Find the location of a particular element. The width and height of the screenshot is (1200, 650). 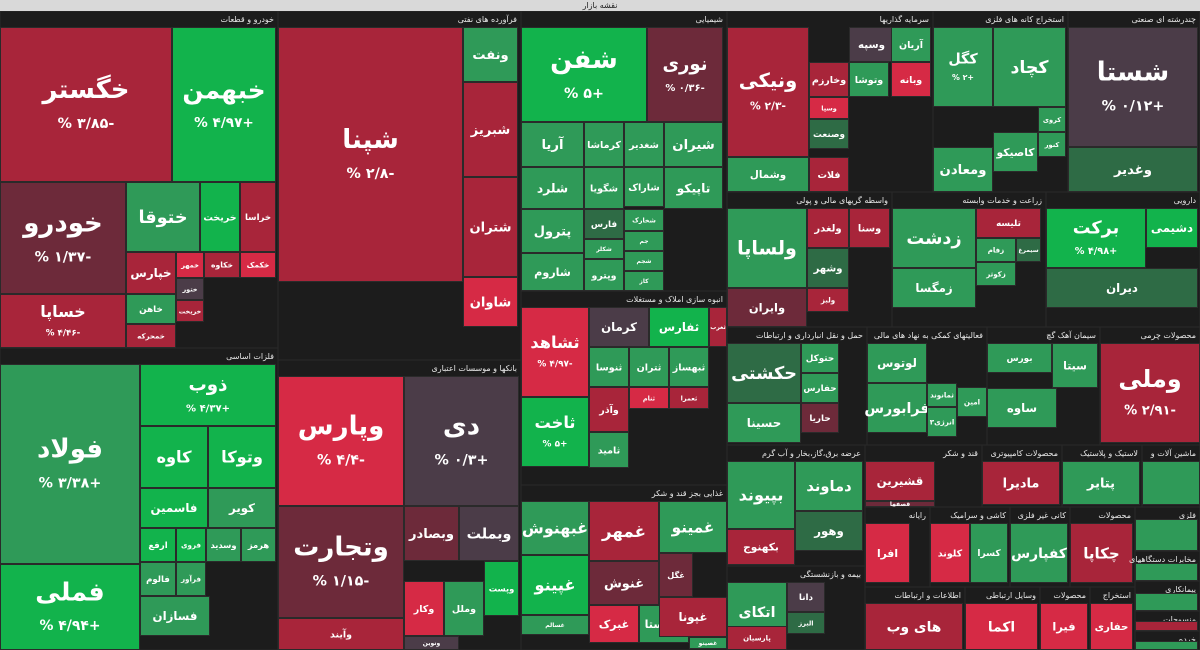

stock-tile: ومعادن is located at coordinates (963, 169).